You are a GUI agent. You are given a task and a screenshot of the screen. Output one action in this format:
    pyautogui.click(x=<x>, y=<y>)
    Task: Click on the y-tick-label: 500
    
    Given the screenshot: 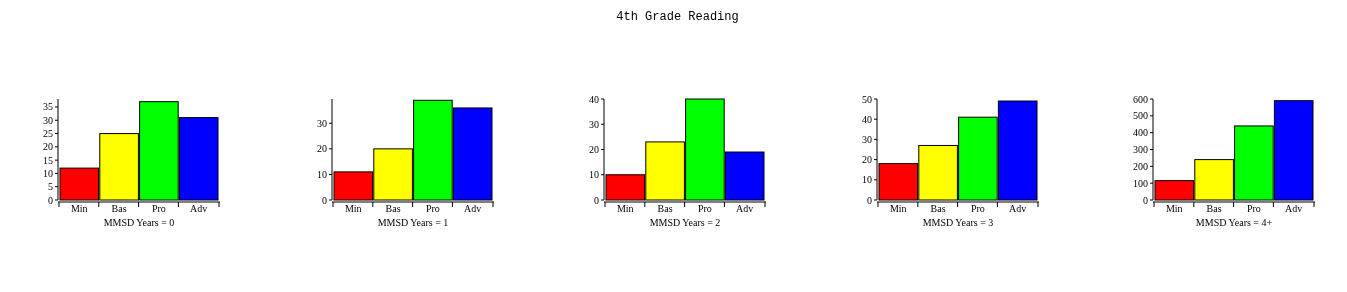 What is the action you would take?
    pyautogui.click(x=1140, y=116)
    